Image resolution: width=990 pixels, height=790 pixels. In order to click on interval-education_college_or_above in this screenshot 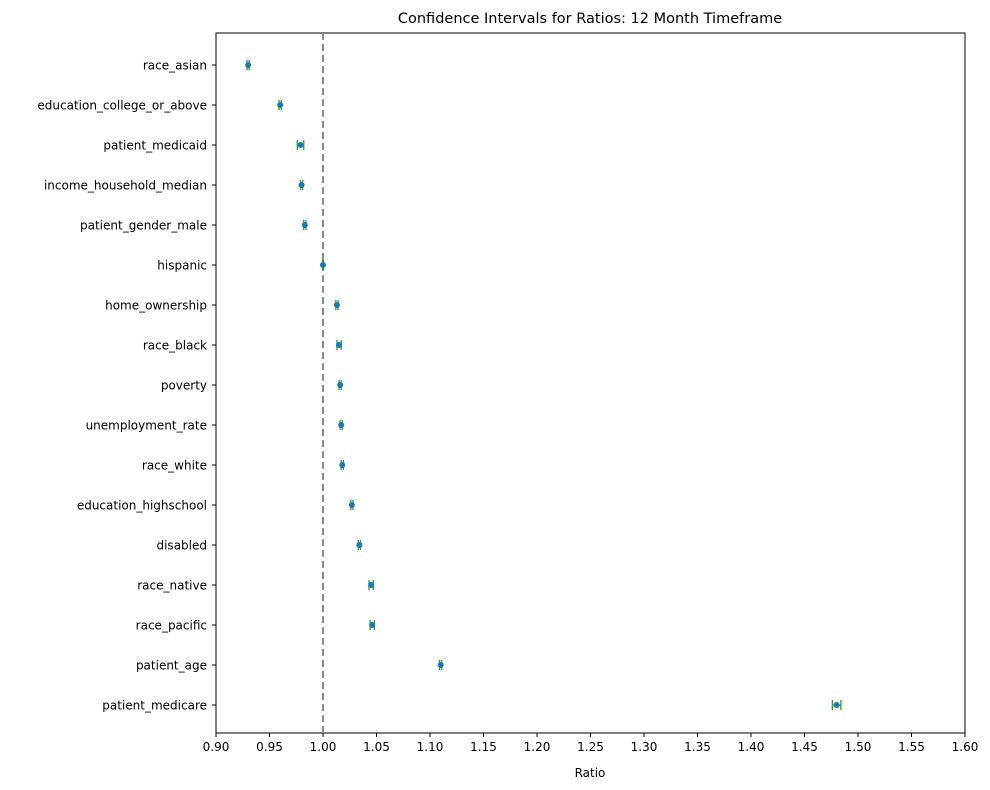, I will do `click(280, 105)`.